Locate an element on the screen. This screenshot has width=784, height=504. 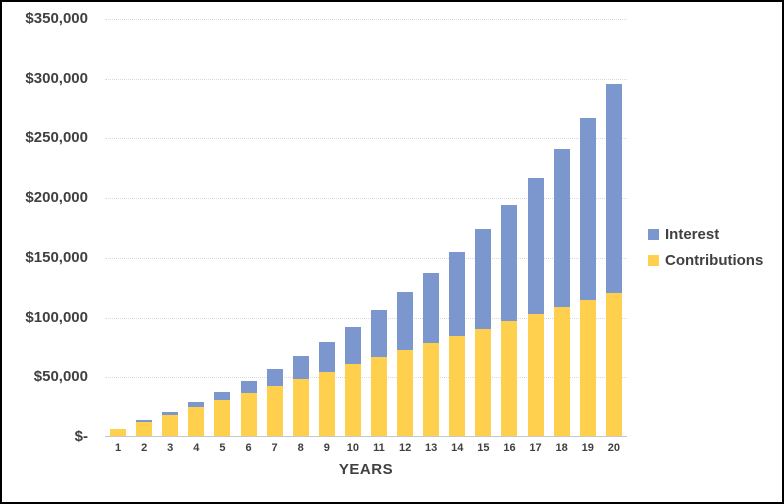
x-axis-labels: 1 2 3 4 5 6 7 8 9 10 11 12 13 14 15 16 17 18 19 20 is located at coordinates (366, 448).